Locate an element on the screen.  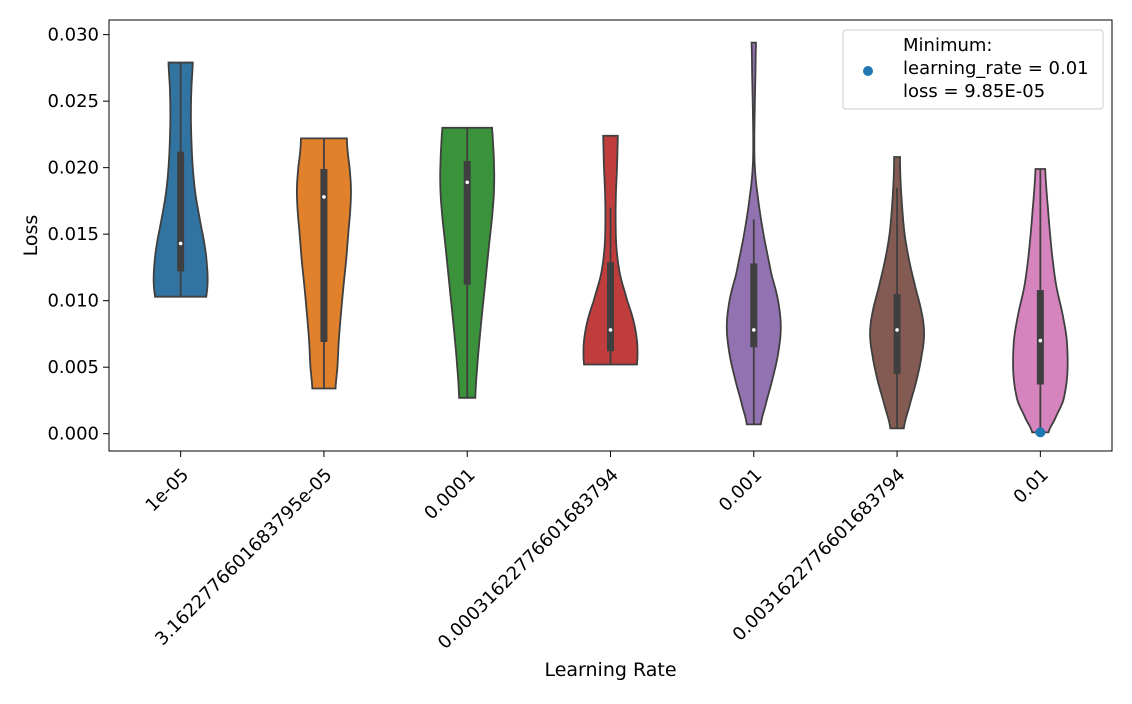
legend-loss: loss = 9.85E-05 is located at coordinates (974, 91).